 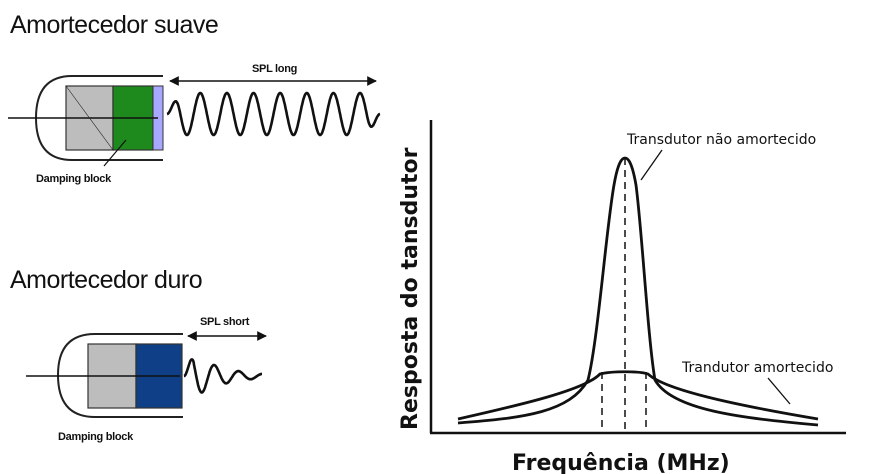 What do you see at coordinates (115, 153) in the screenshot?
I see `soft-damping-pointer` at bounding box center [115, 153].